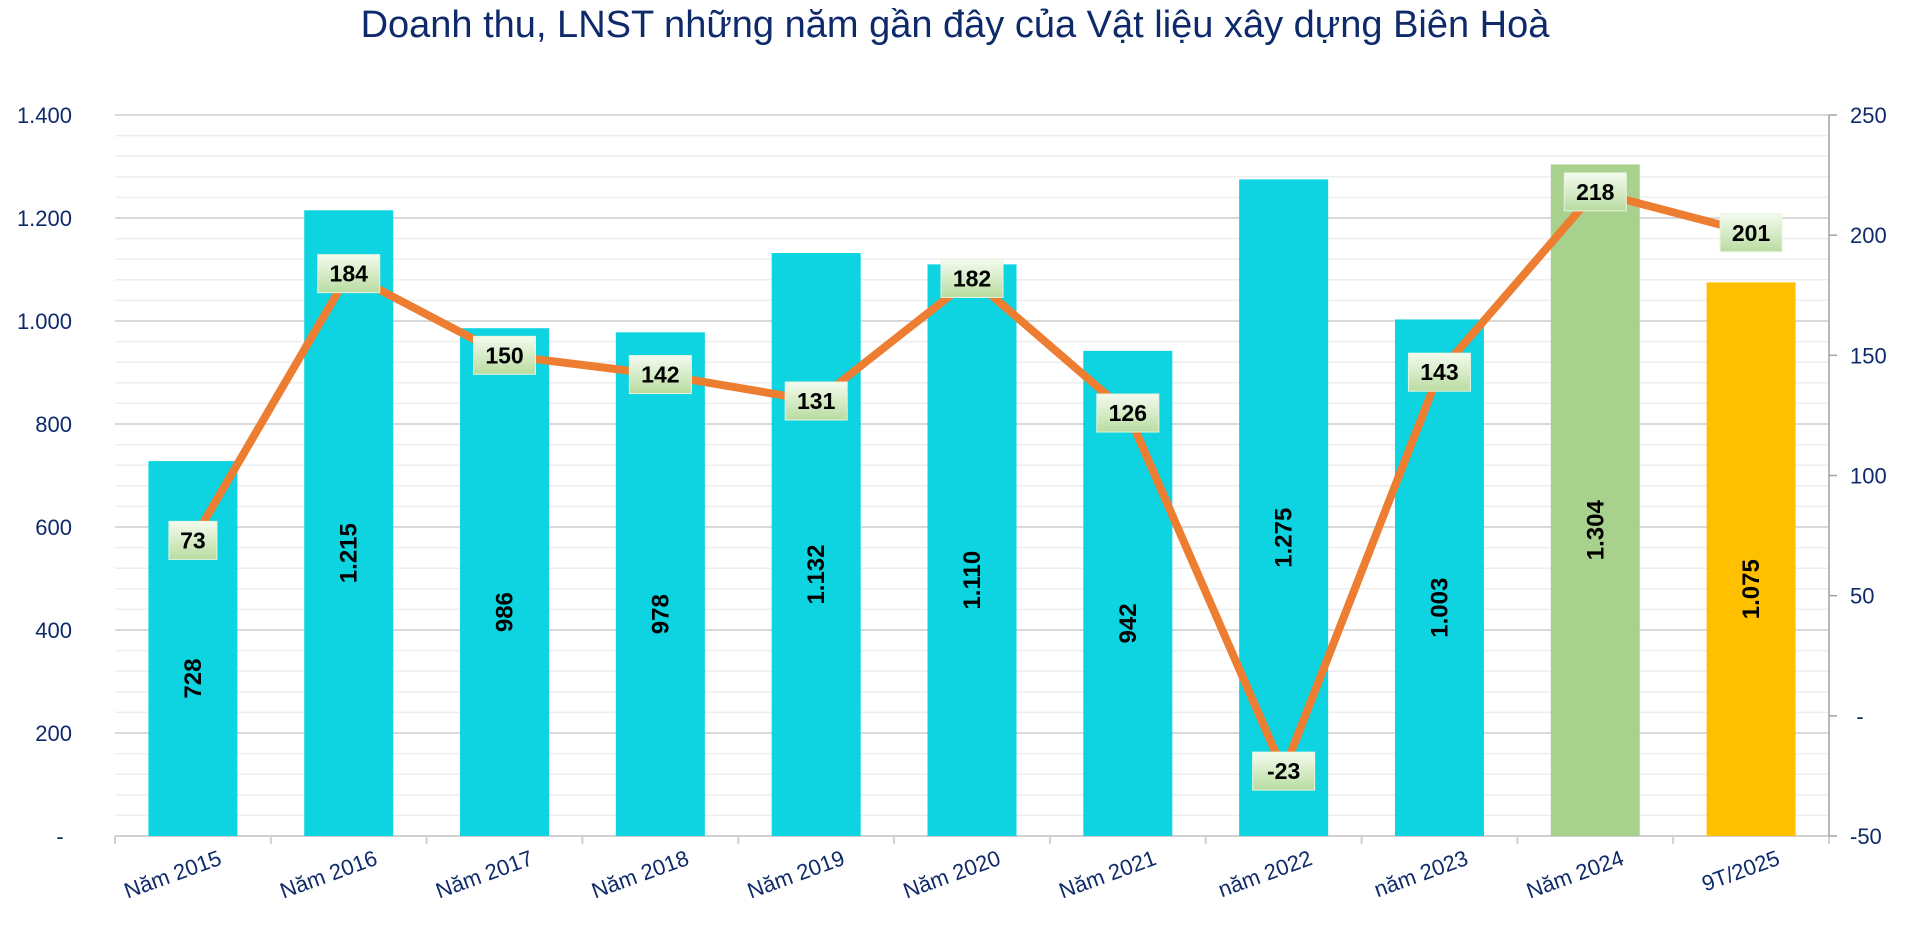 The width and height of the screenshot is (1920, 930). Describe the element at coordinates (44, 115) in the screenshot. I see `left-tick-label: 1.400` at that location.